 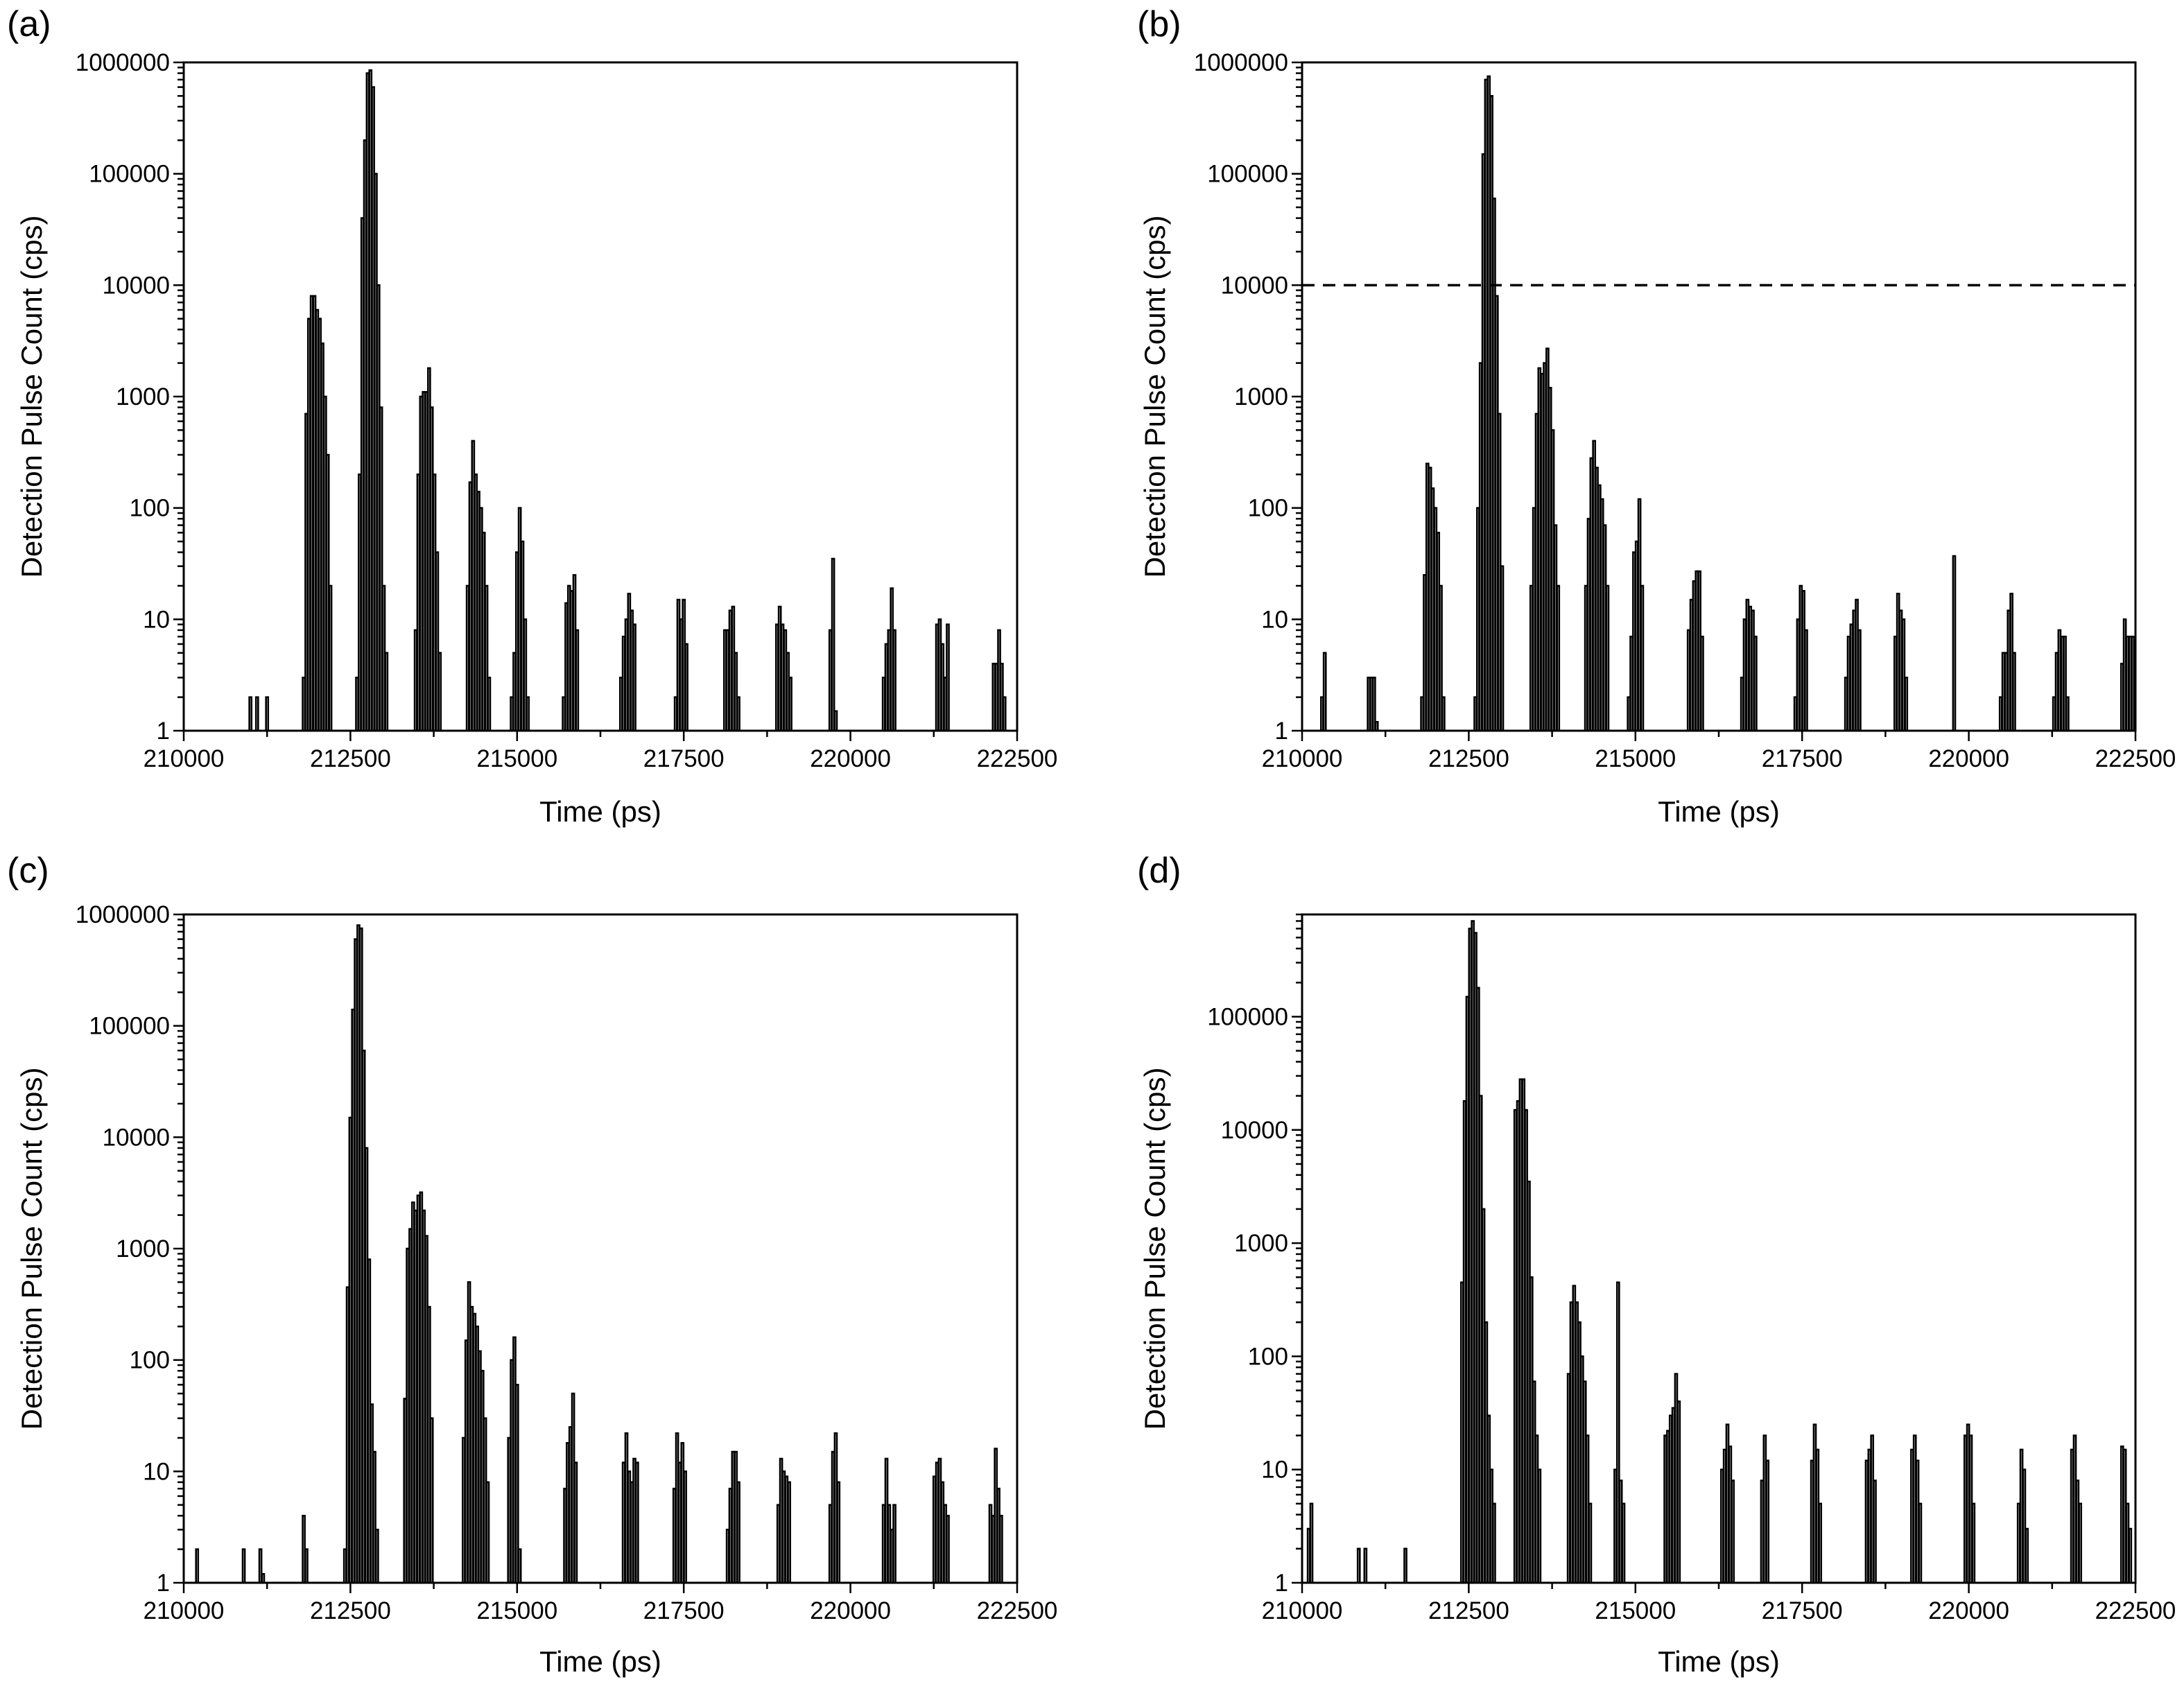 I want to click on x-axis-title-d: Time (ps), so click(x=1719, y=1662).